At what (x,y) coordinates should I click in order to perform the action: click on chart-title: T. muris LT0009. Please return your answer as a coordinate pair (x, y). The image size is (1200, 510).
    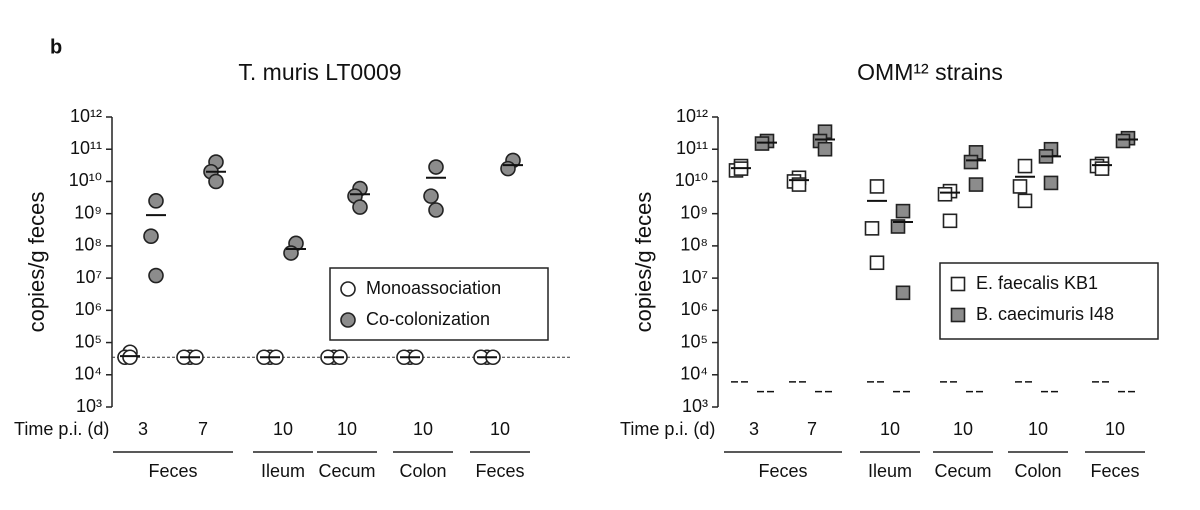
    Looking at the image, I should click on (319, 72).